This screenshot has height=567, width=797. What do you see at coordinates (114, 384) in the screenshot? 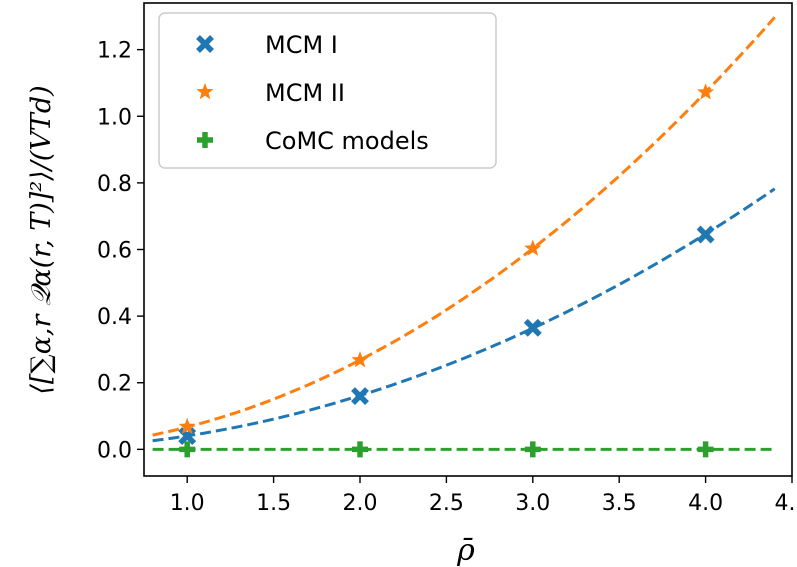
I see `y-tick-label: 0.2` at bounding box center [114, 384].